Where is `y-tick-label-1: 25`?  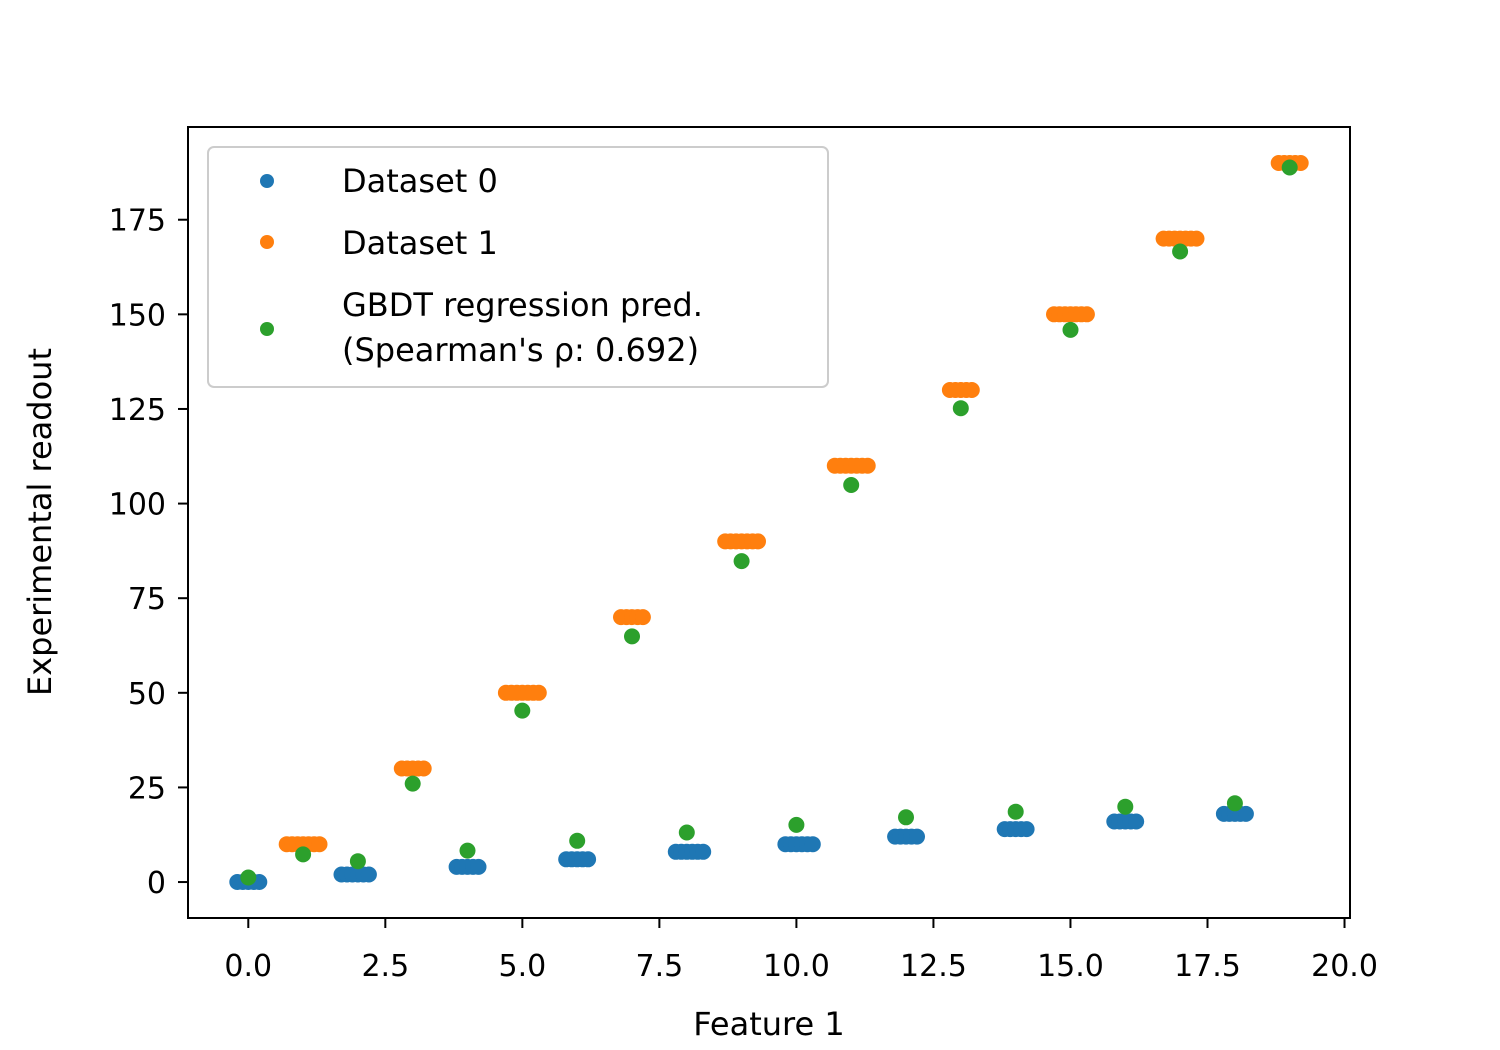 y-tick-label-1: 25 is located at coordinates (147, 788).